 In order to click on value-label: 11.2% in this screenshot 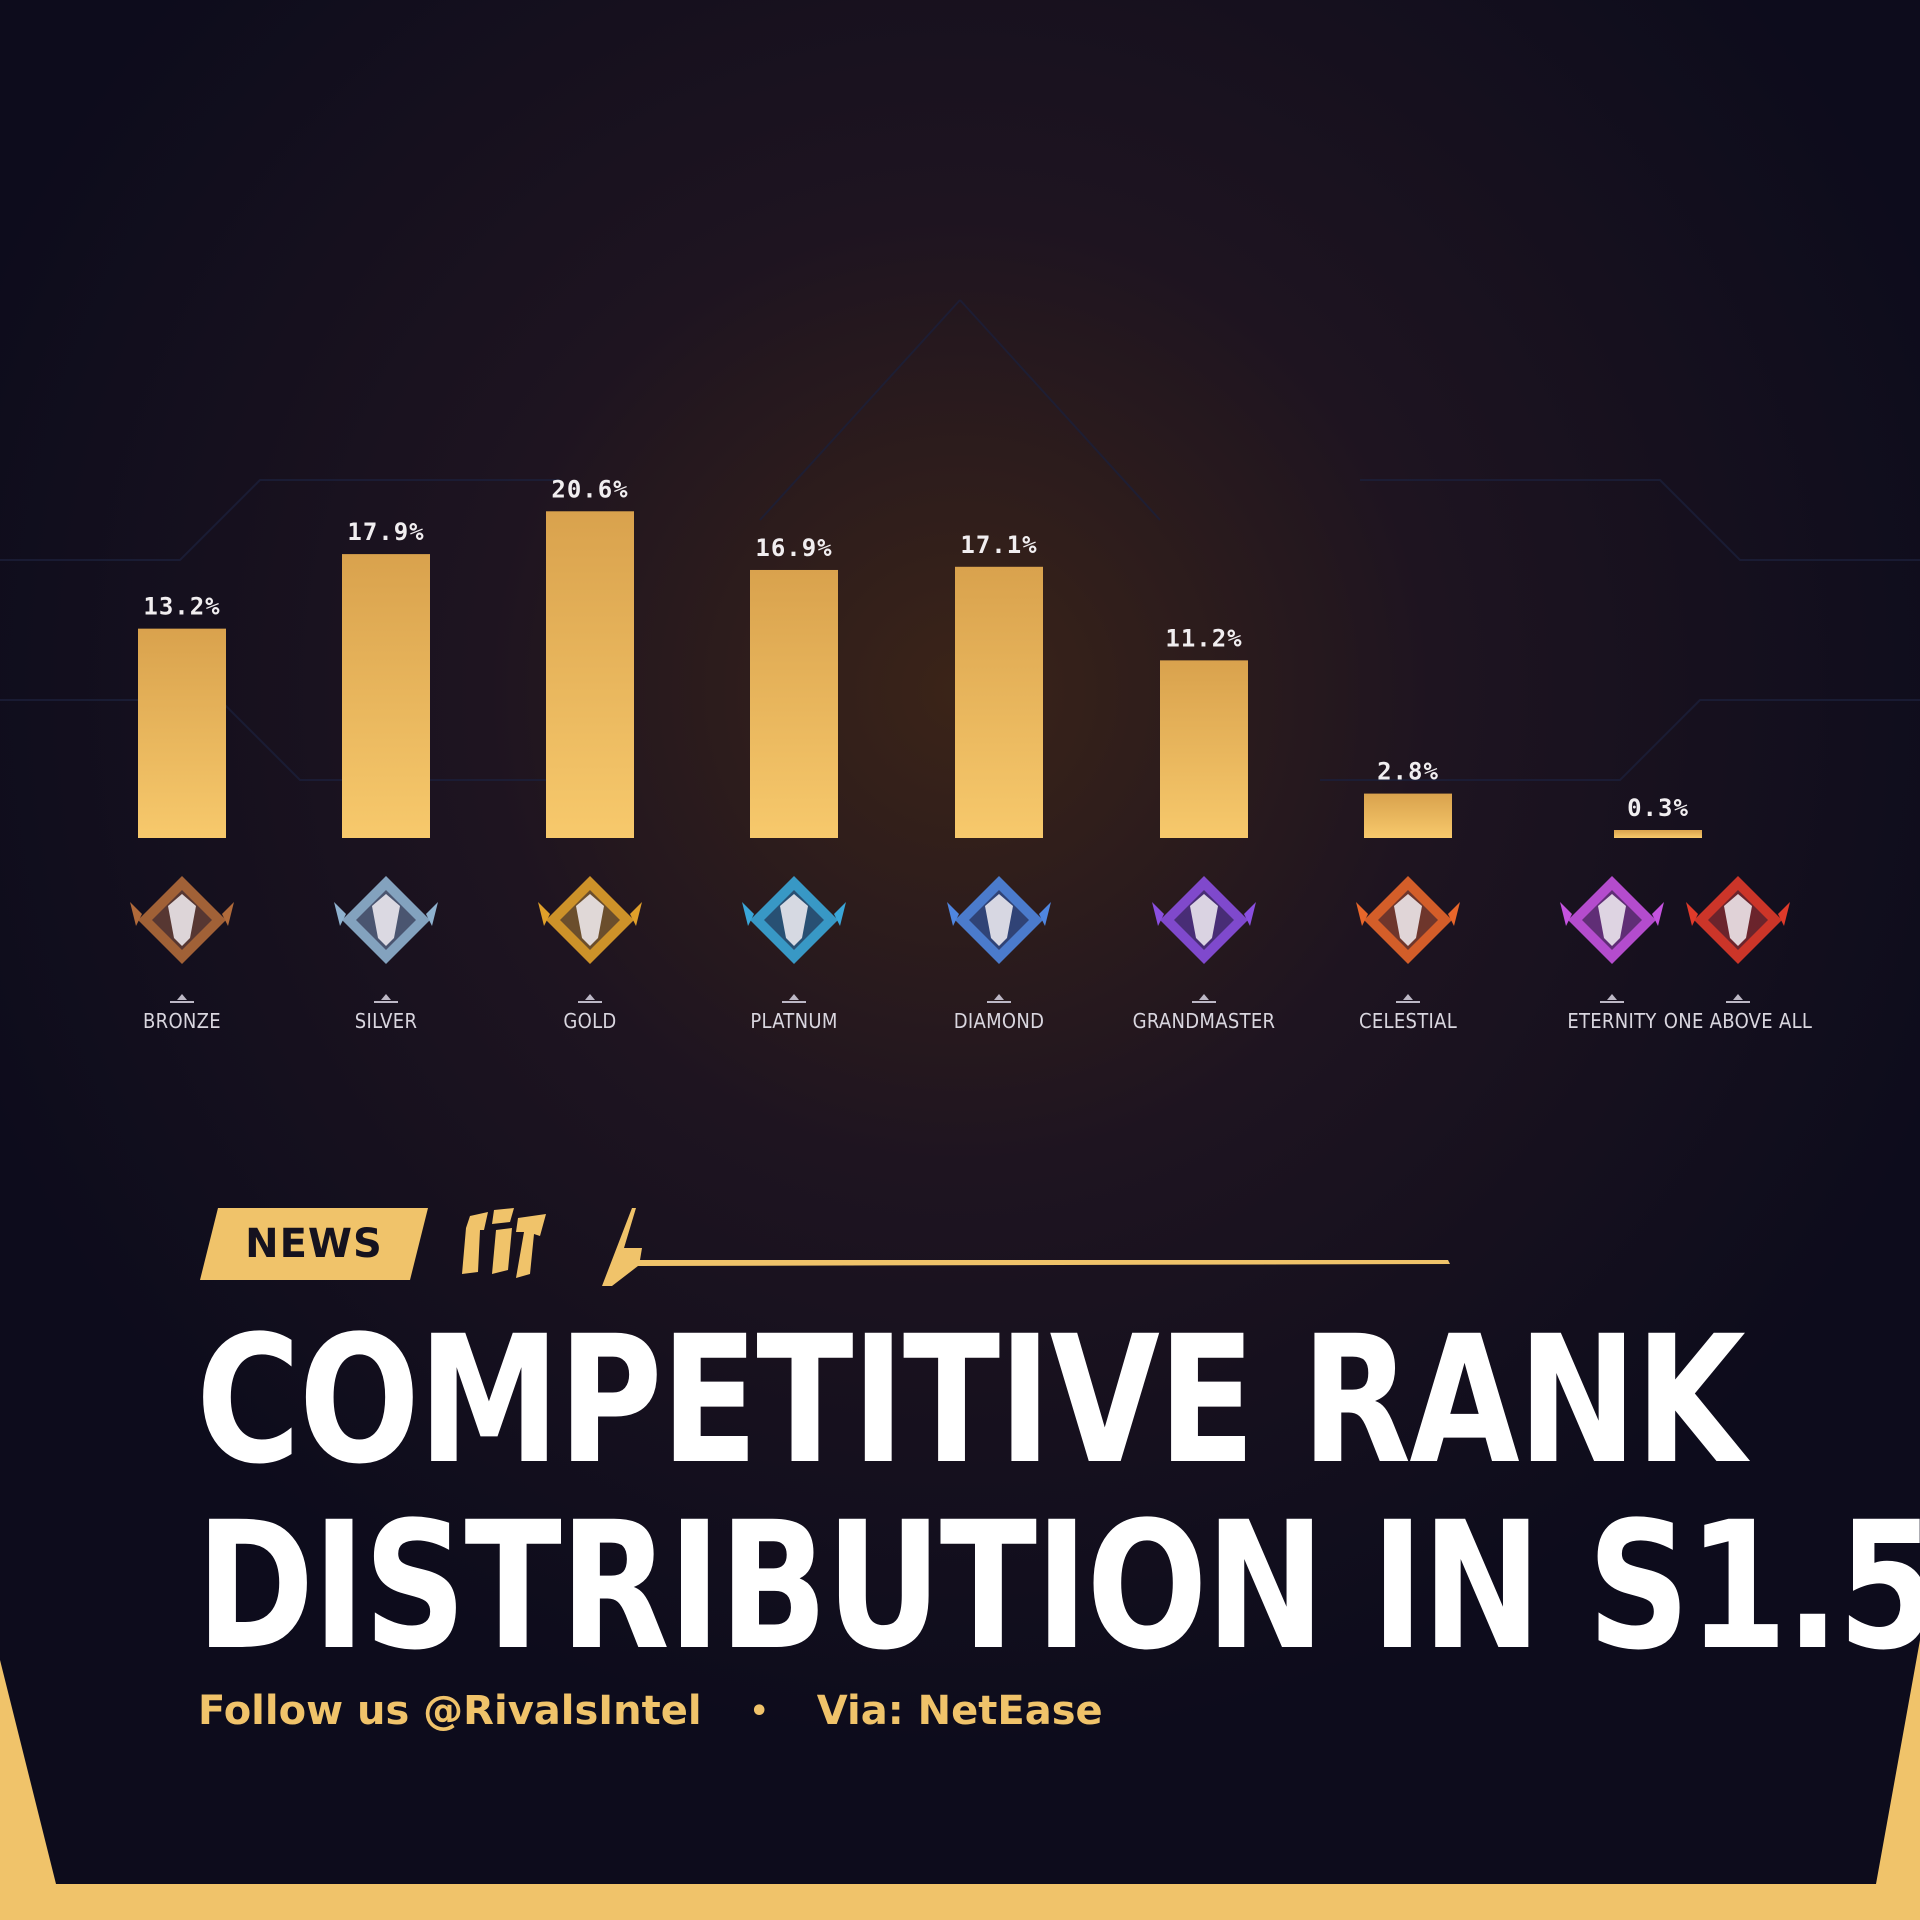, I will do `click(1203, 638)`.